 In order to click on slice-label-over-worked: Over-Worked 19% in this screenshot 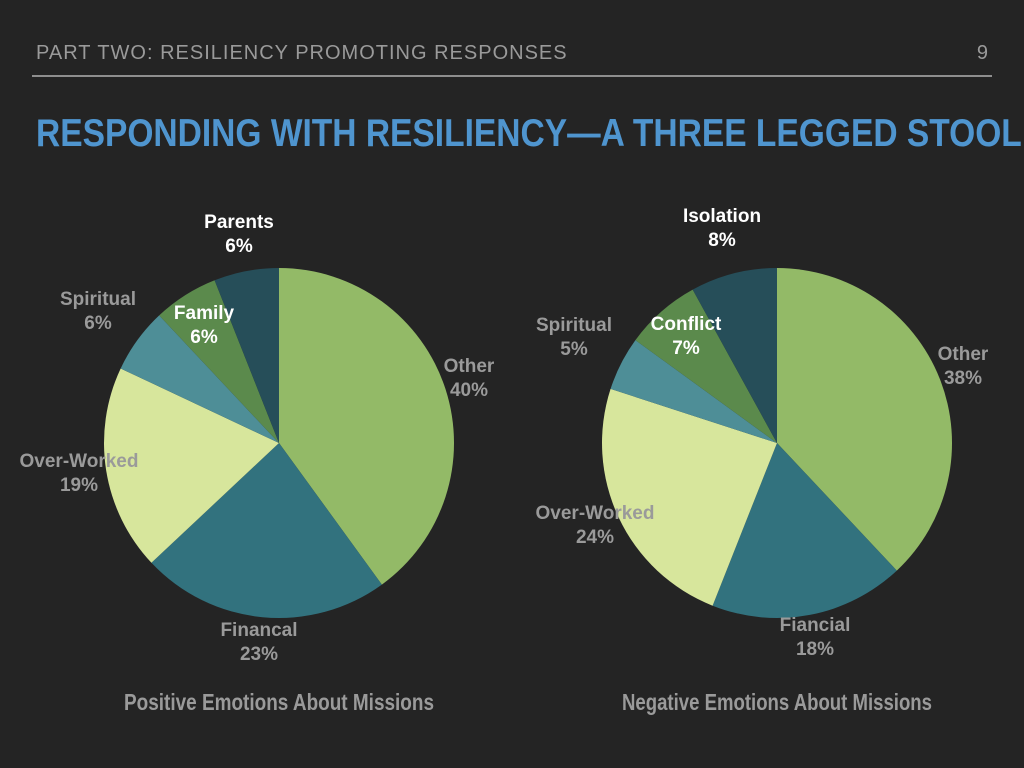, I will do `click(79, 473)`.